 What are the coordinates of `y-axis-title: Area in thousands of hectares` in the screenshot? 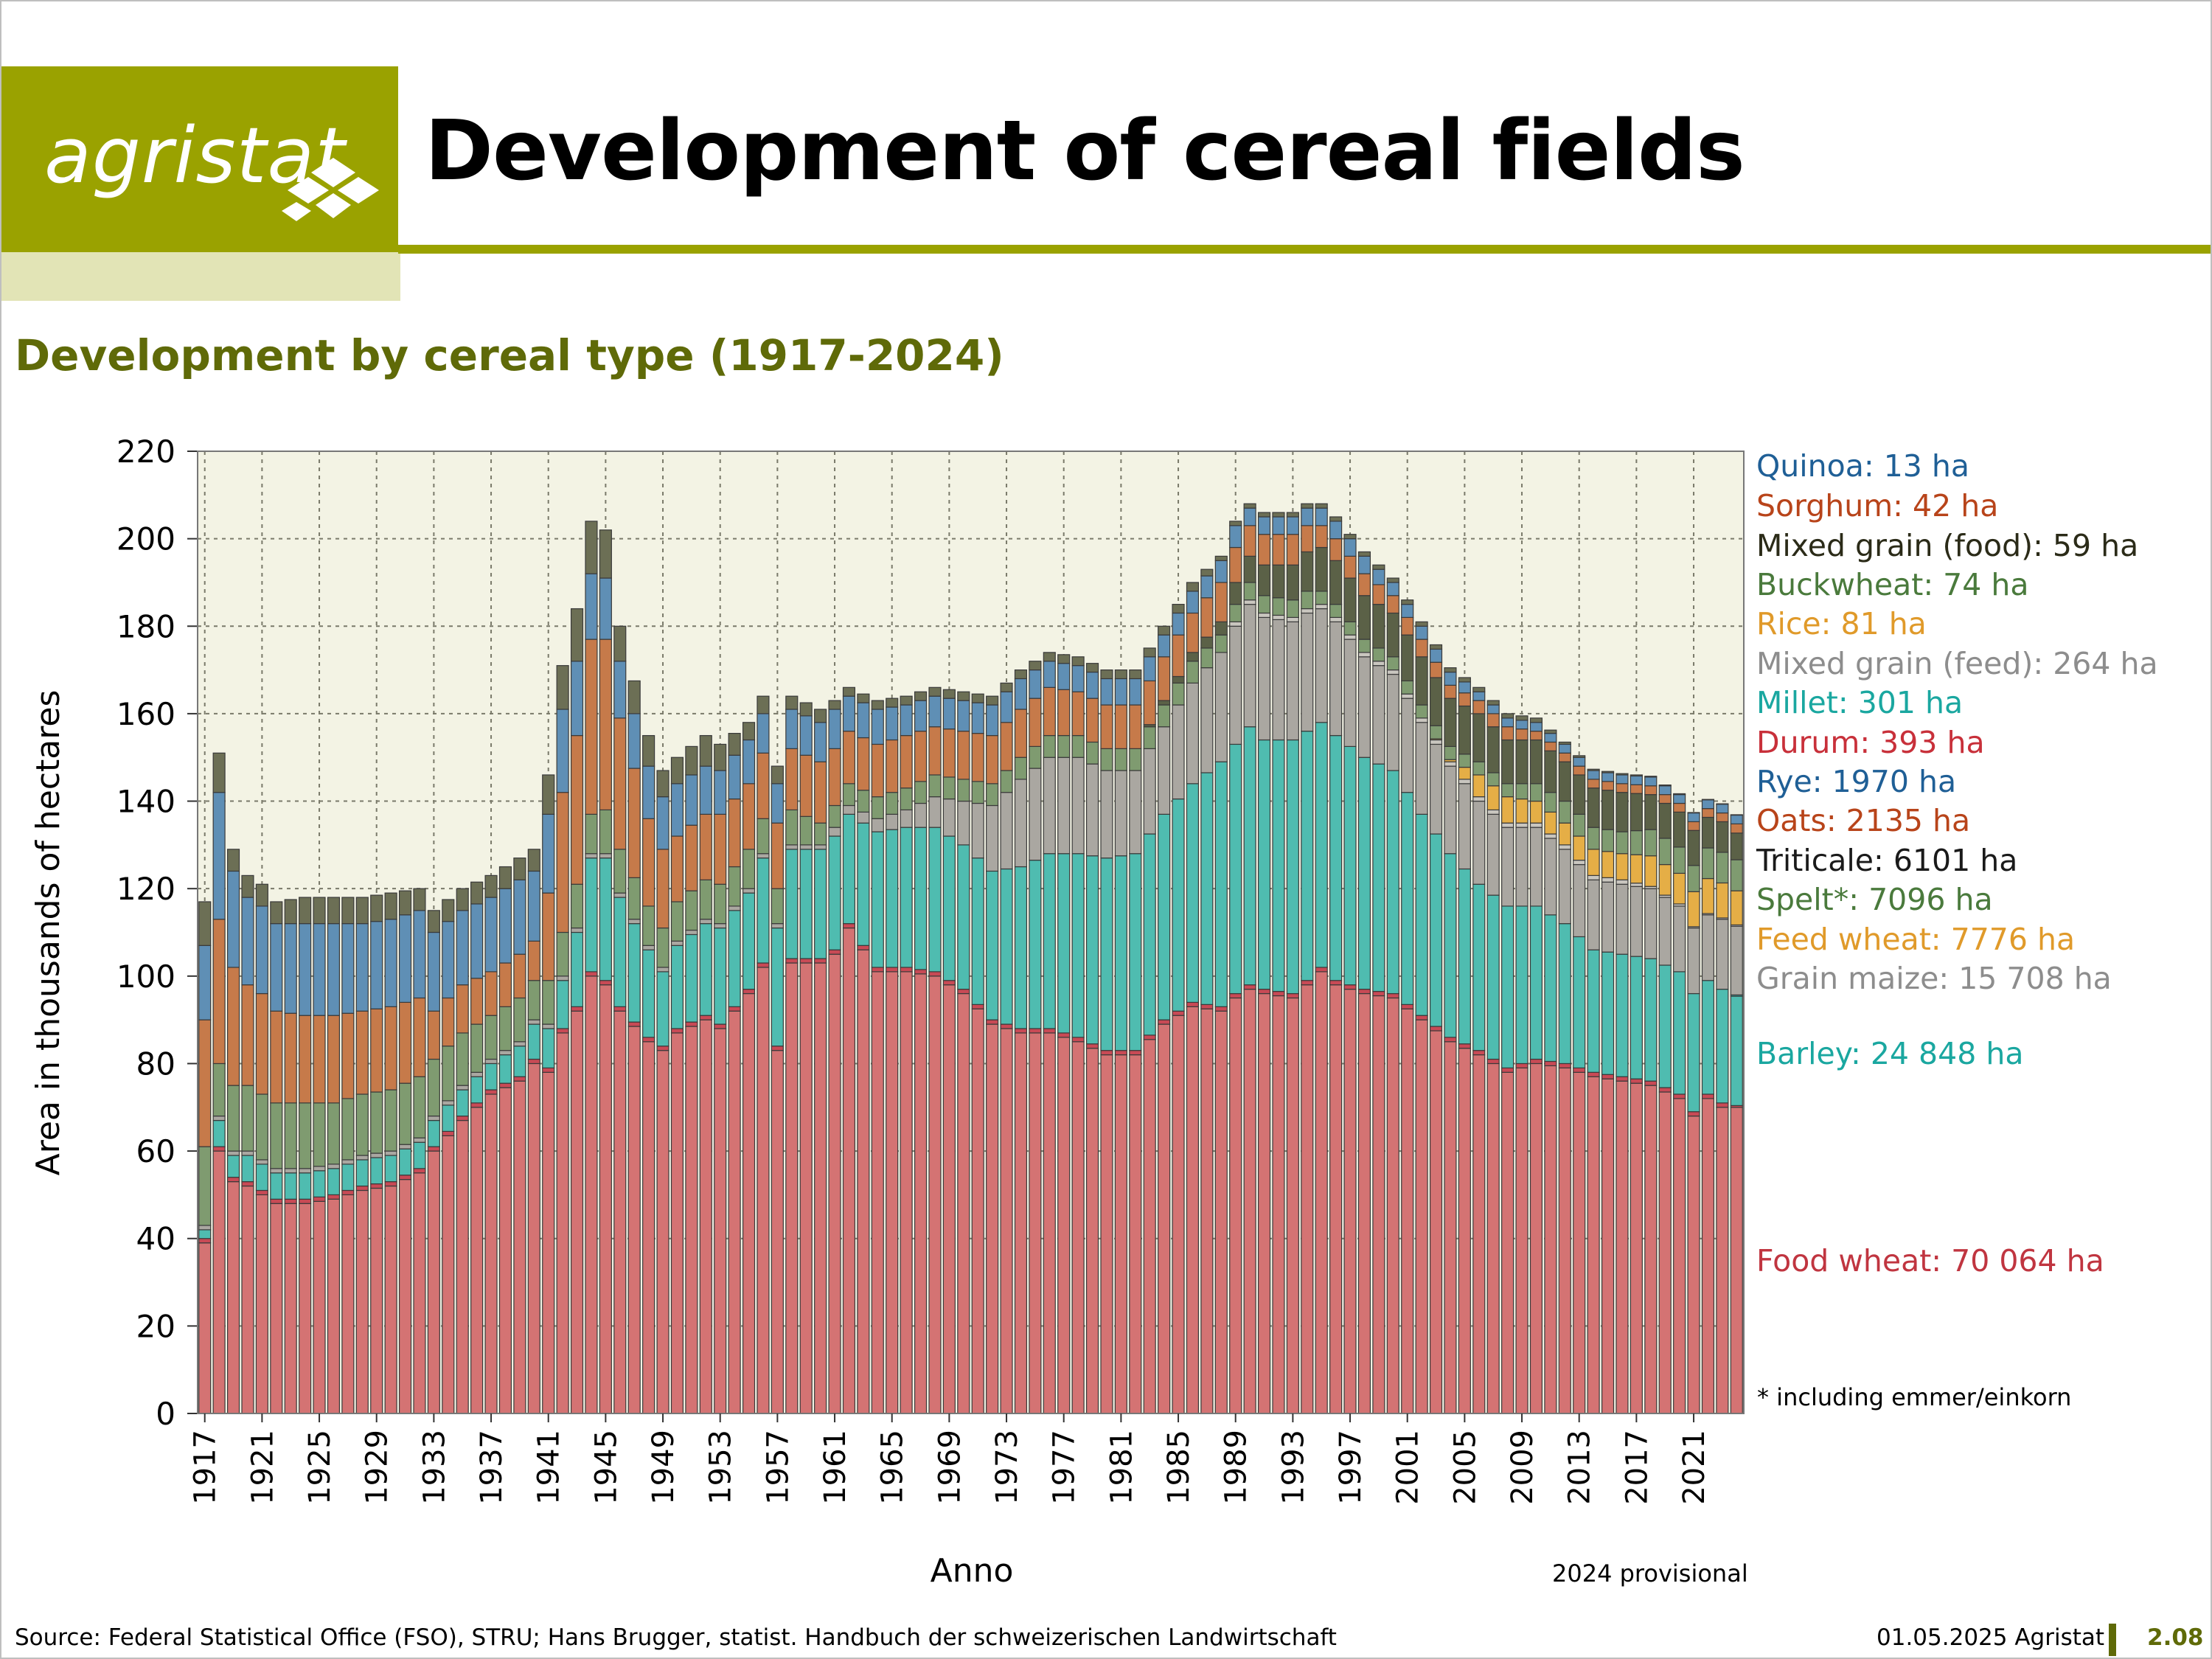 It's located at (48, 933).